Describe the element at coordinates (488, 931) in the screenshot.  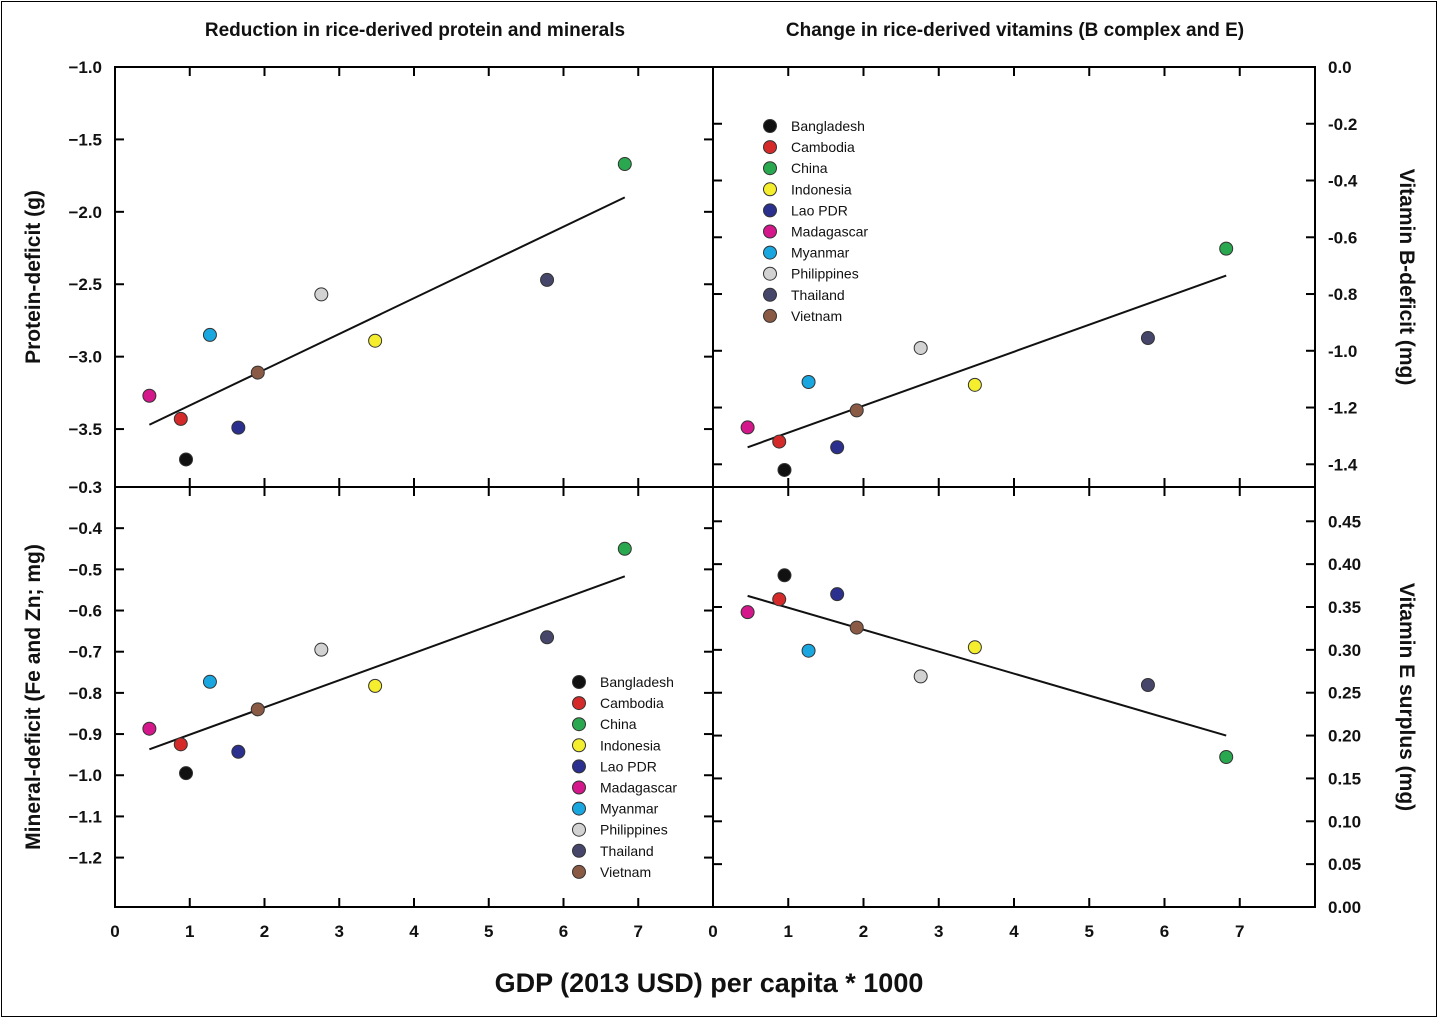
I see `x-tick-label: 5` at that location.